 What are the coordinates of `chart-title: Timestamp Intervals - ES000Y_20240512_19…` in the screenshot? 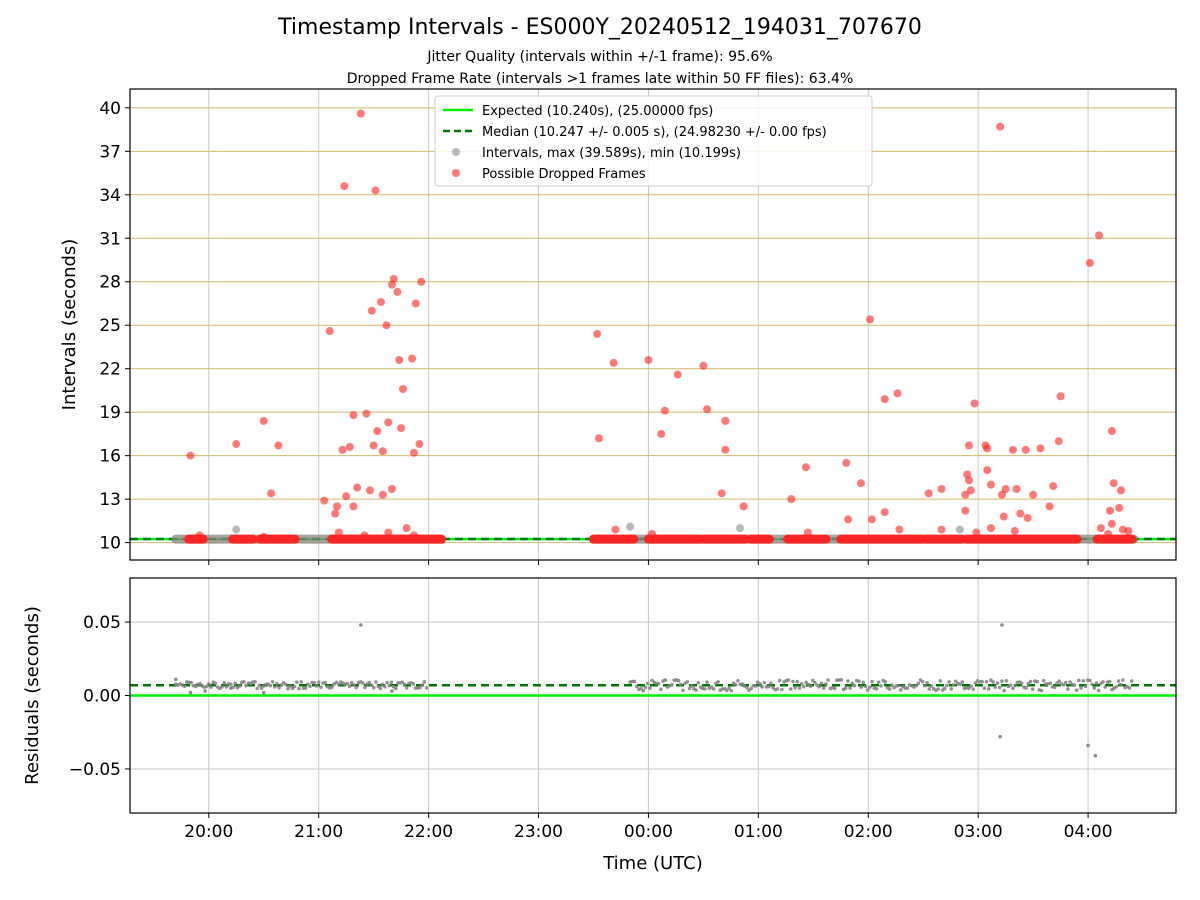 It's located at (600, 27).